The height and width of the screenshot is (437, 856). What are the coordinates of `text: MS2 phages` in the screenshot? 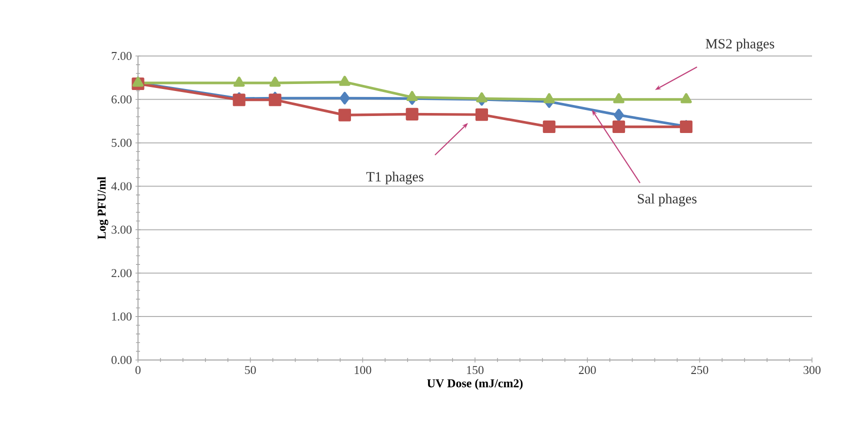 It's located at (740, 45).